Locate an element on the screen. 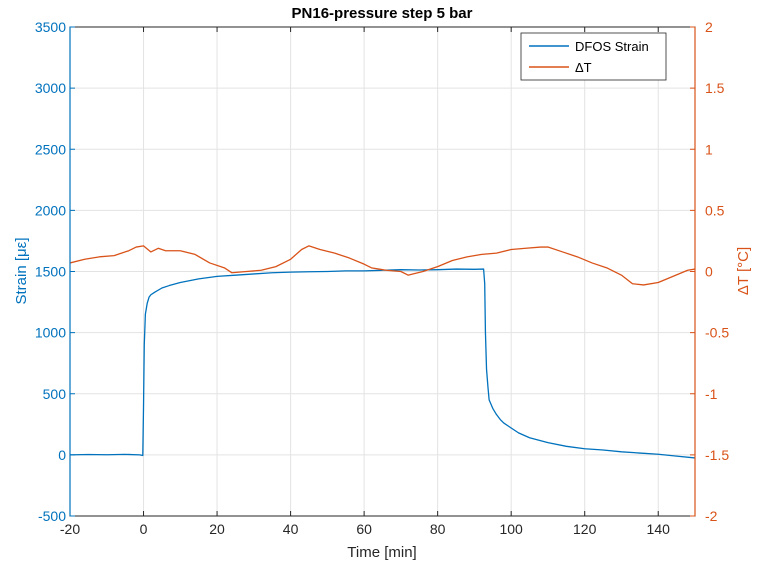 This screenshot has width=758, height=569. y-right-tick-label: 1.5 is located at coordinates (715, 88).